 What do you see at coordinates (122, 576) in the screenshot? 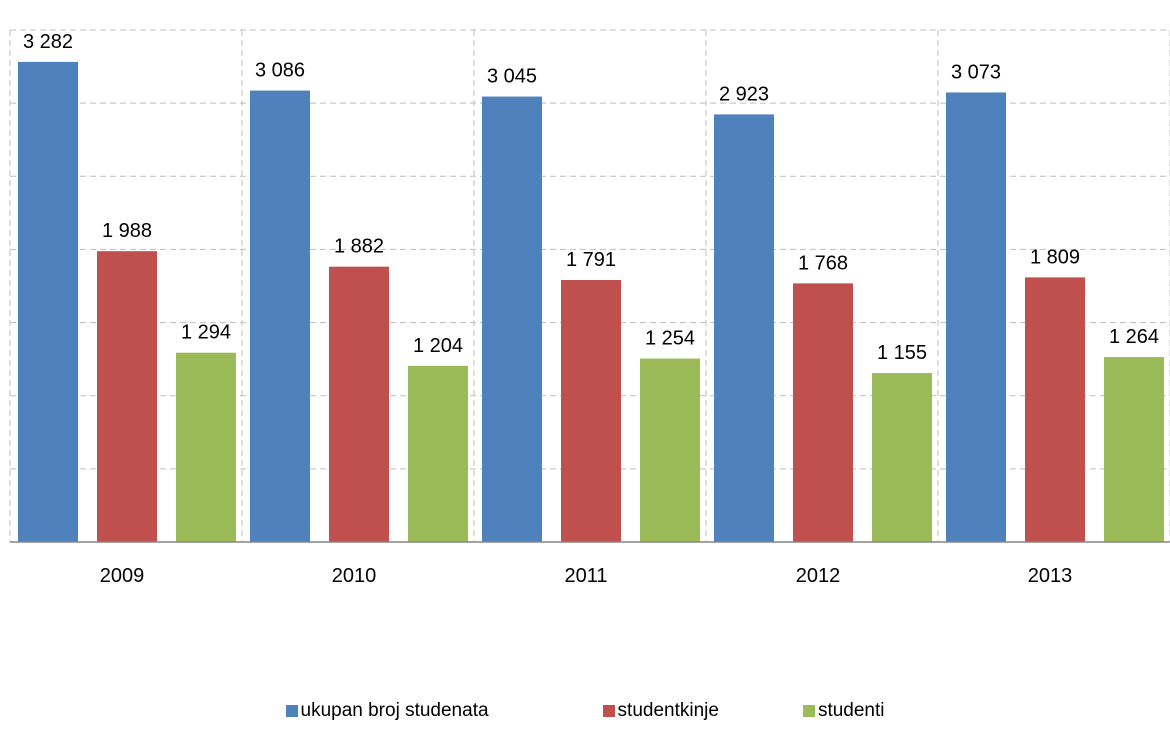
I see `x-tick-label: 2009` at bounding box center [122, 576].